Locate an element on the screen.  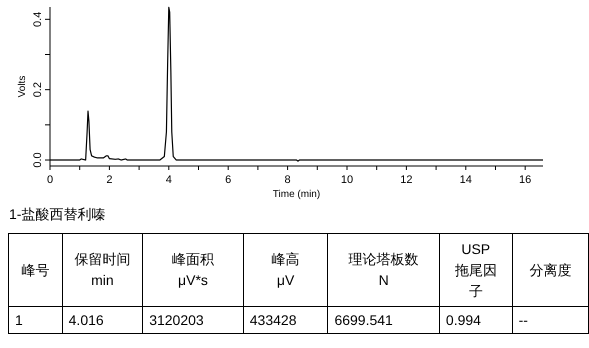
y-tick-label: 0.0 is located at coordinates (38, 160).